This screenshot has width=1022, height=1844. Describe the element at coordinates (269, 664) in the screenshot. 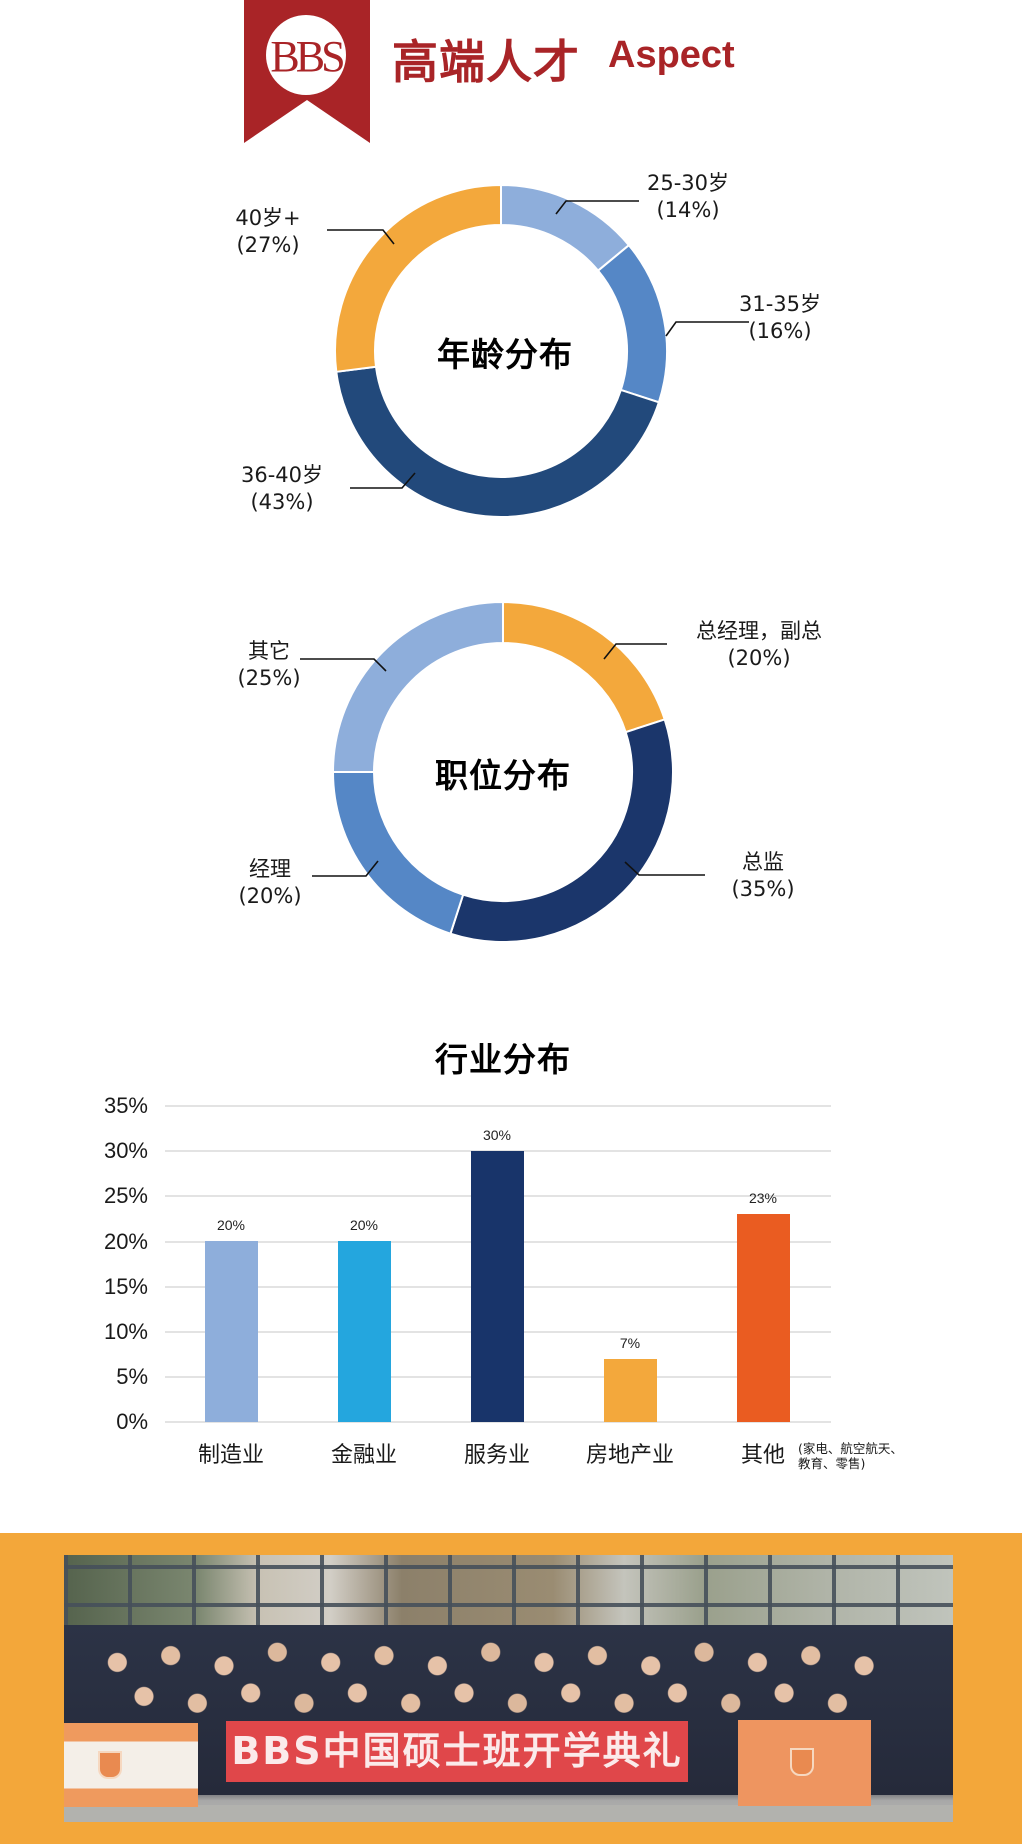

I see `position-label-other: 其它 (25%)` at that location.